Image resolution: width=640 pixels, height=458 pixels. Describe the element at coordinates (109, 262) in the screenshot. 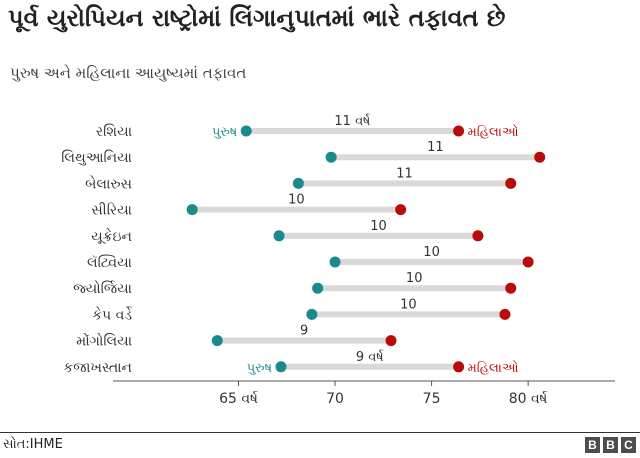

I see `country-label: લૅટ્વિયા` at that location.